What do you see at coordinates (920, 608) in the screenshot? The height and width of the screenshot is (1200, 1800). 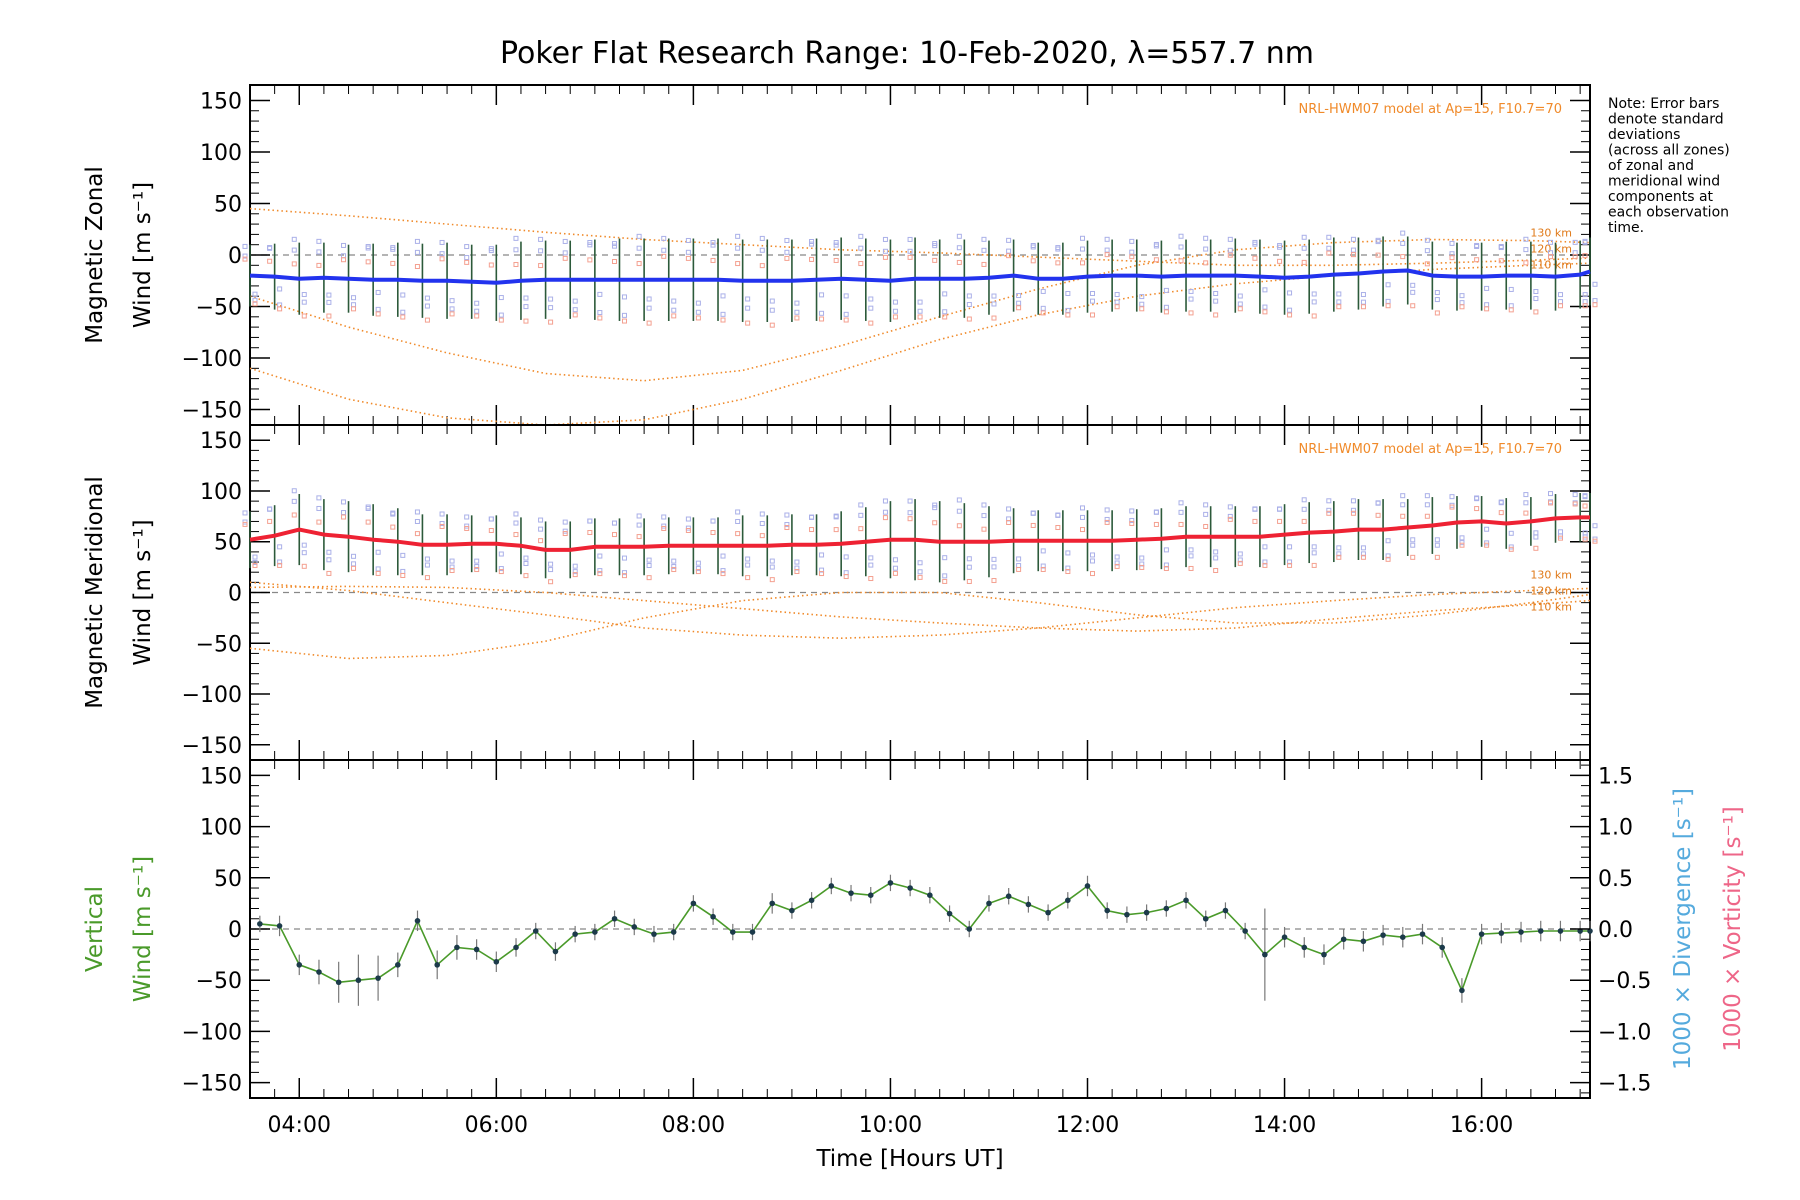 I see `model-curve` at bounding box center [920, 608].